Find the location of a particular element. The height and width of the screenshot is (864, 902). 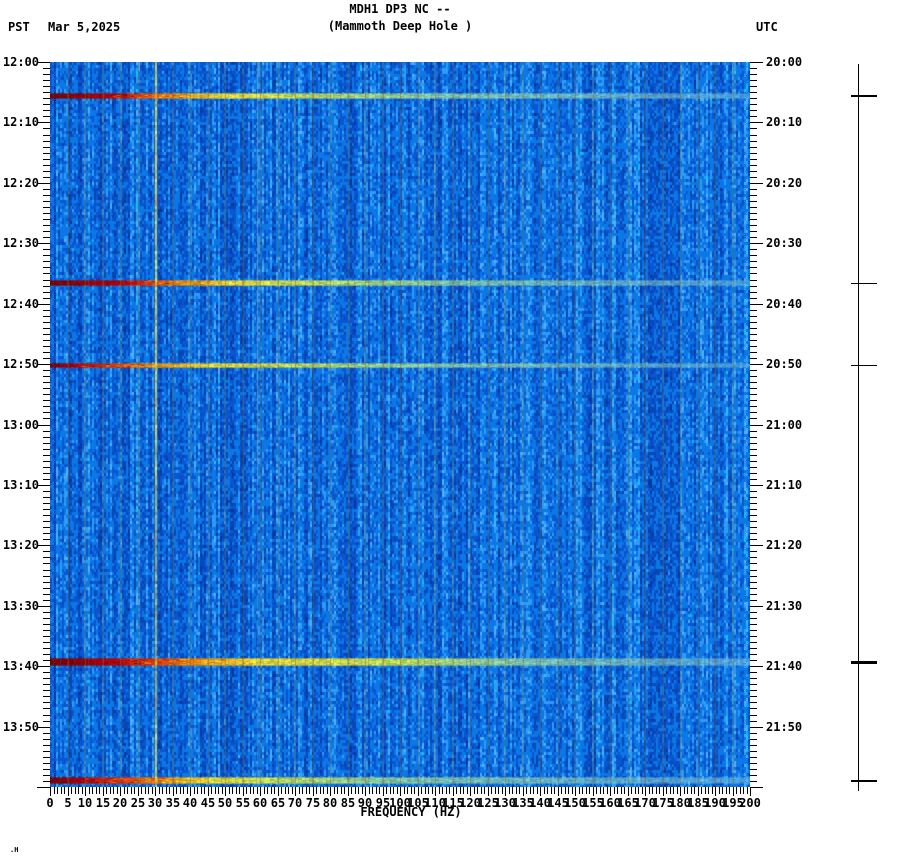

right-time-label: 21:40 is located at coordinates (784, 666).